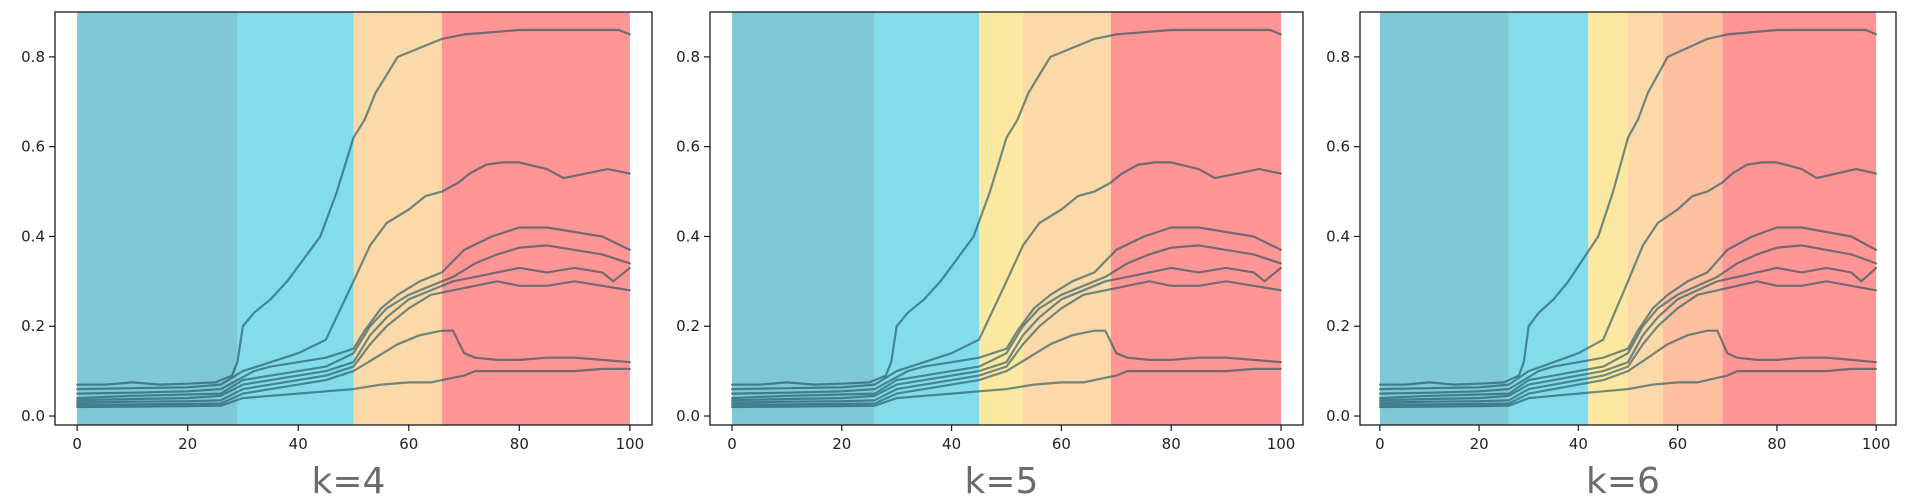  What do you see at coordinates (349, 480) in the screenshot?
I see `panel-caption: k=4` at bounding box center [349, 480].